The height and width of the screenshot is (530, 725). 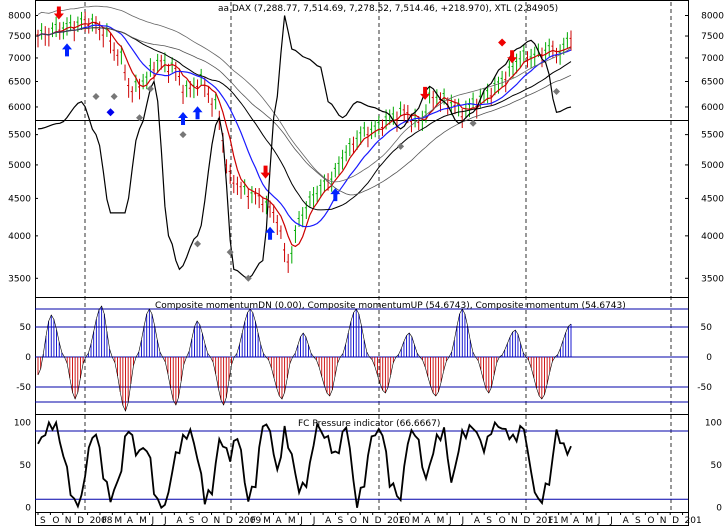 What do you see at coordinates (704, 388) in the screenshot?
I see `momentum-y-tick-right: -50` at bounding box center [704, 388].